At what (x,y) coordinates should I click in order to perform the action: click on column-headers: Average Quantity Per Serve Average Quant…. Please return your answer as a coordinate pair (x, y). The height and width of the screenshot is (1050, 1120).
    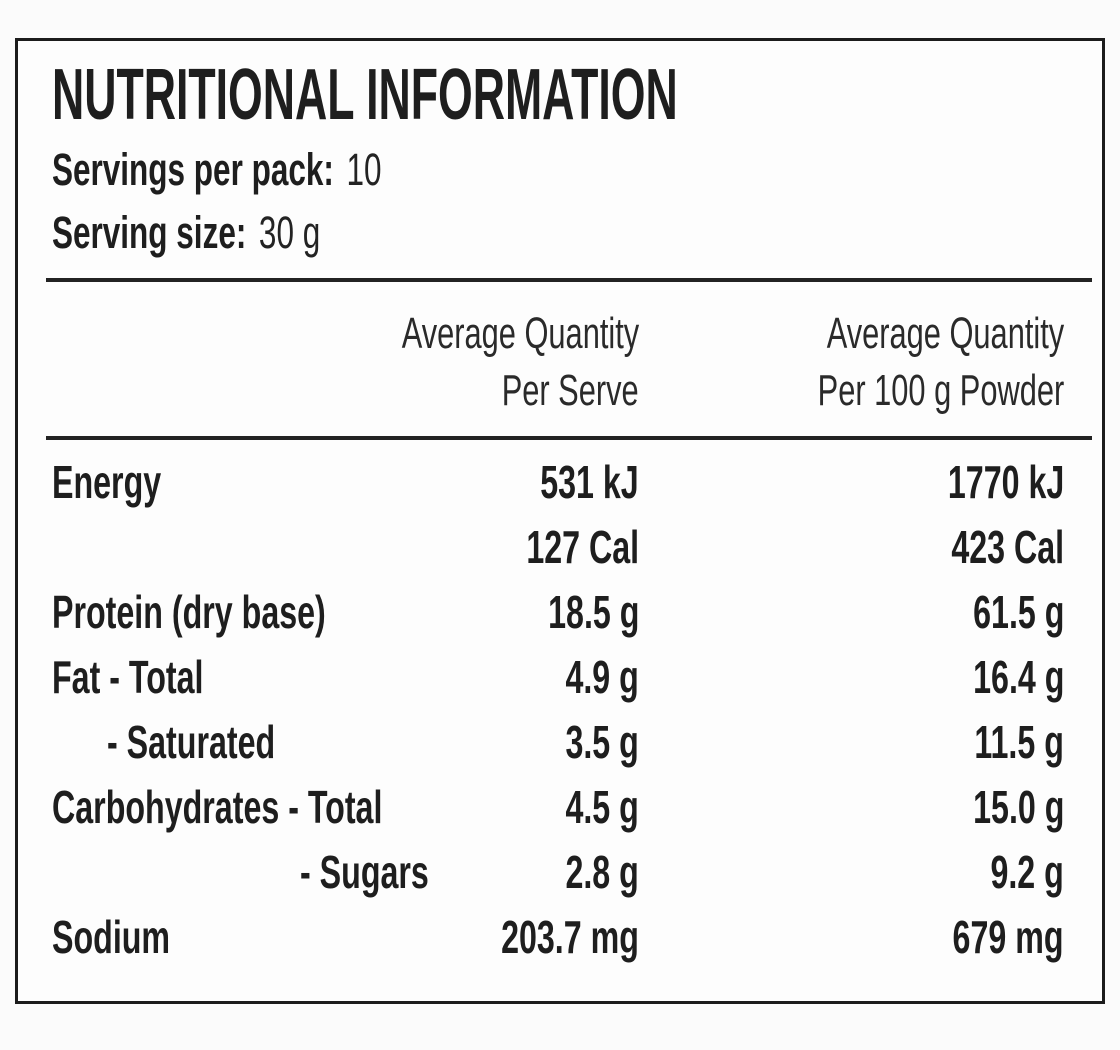
    Looking at the image, I should click on (558, 362).